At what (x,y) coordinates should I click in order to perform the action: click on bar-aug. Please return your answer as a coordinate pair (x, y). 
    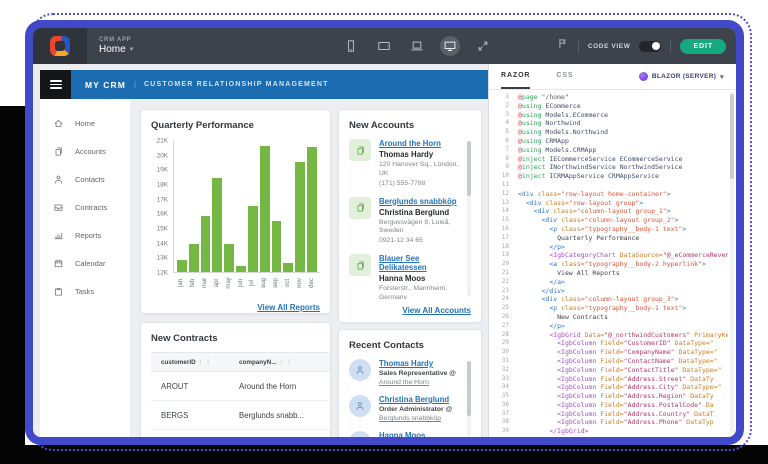
    Looking at the image, I should click on (264, 208).